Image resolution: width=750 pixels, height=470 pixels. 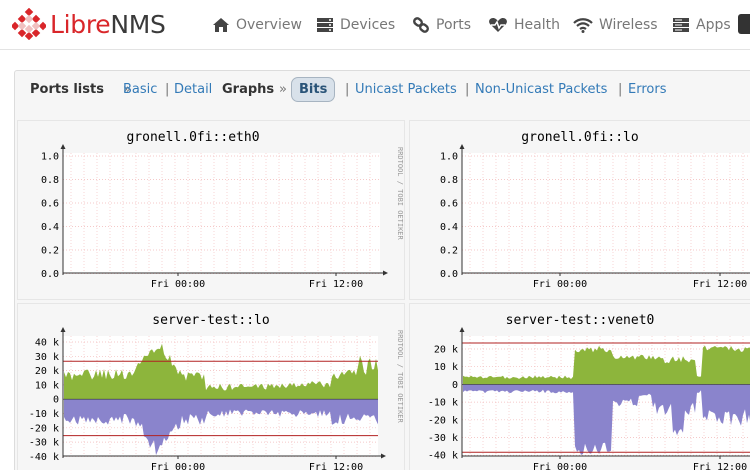 What do you see at coordinates (537, 25) in the screenshot?
I see `nav-health-label: Health` at bounding box center [537, 25].